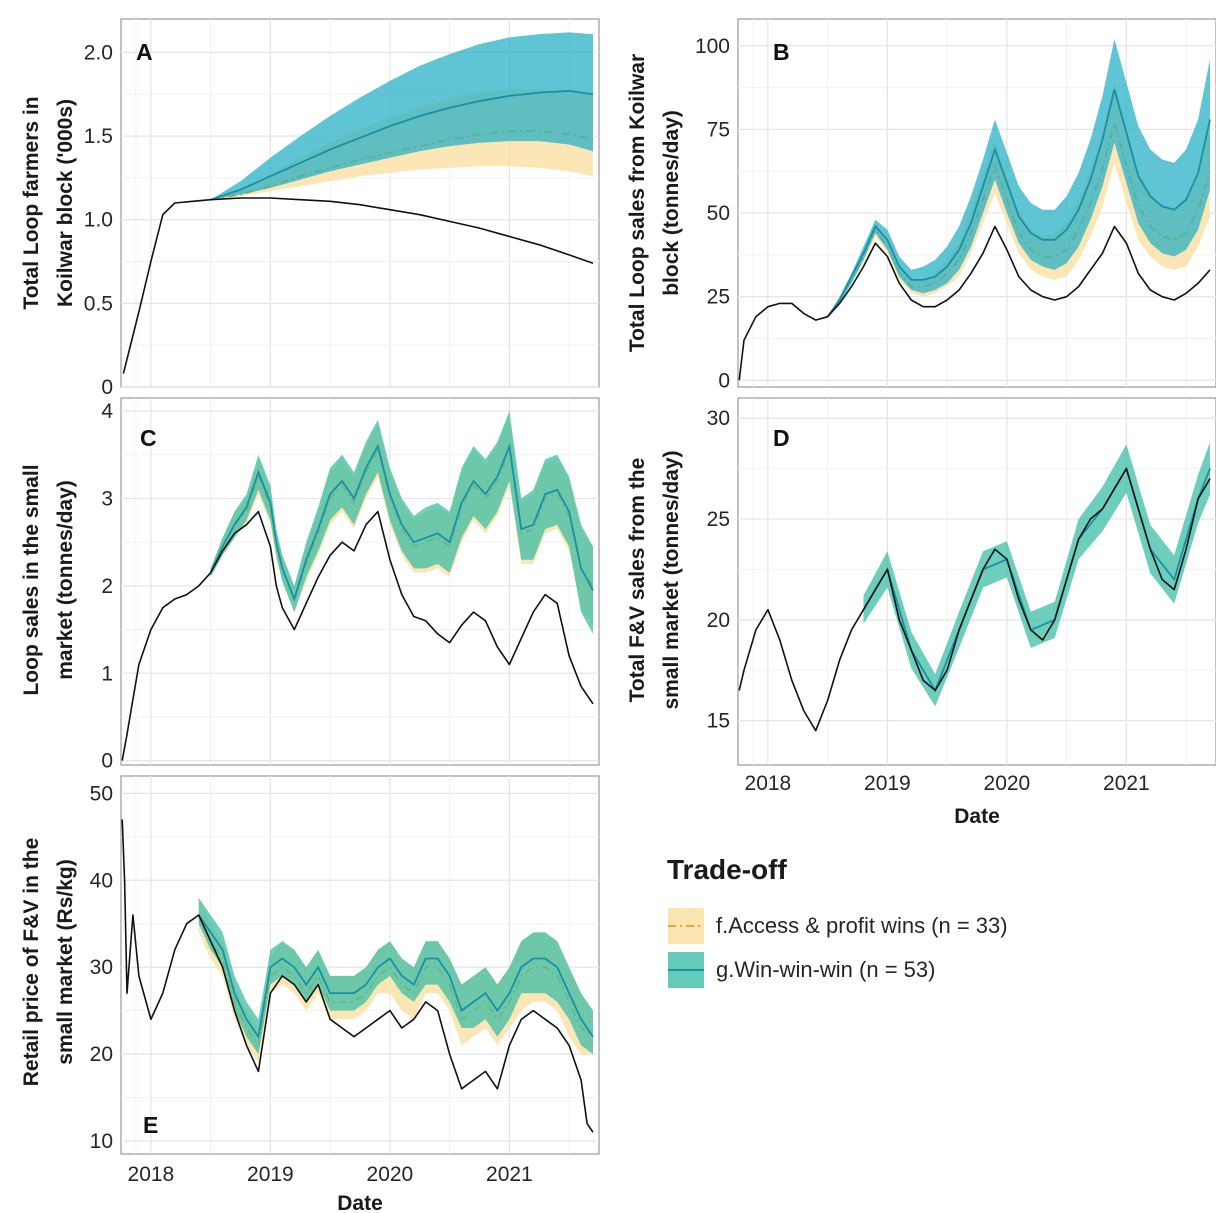  Describe the element at coordinates (144, 52) in the screenshot. I see `panel-letter: A` at that location.